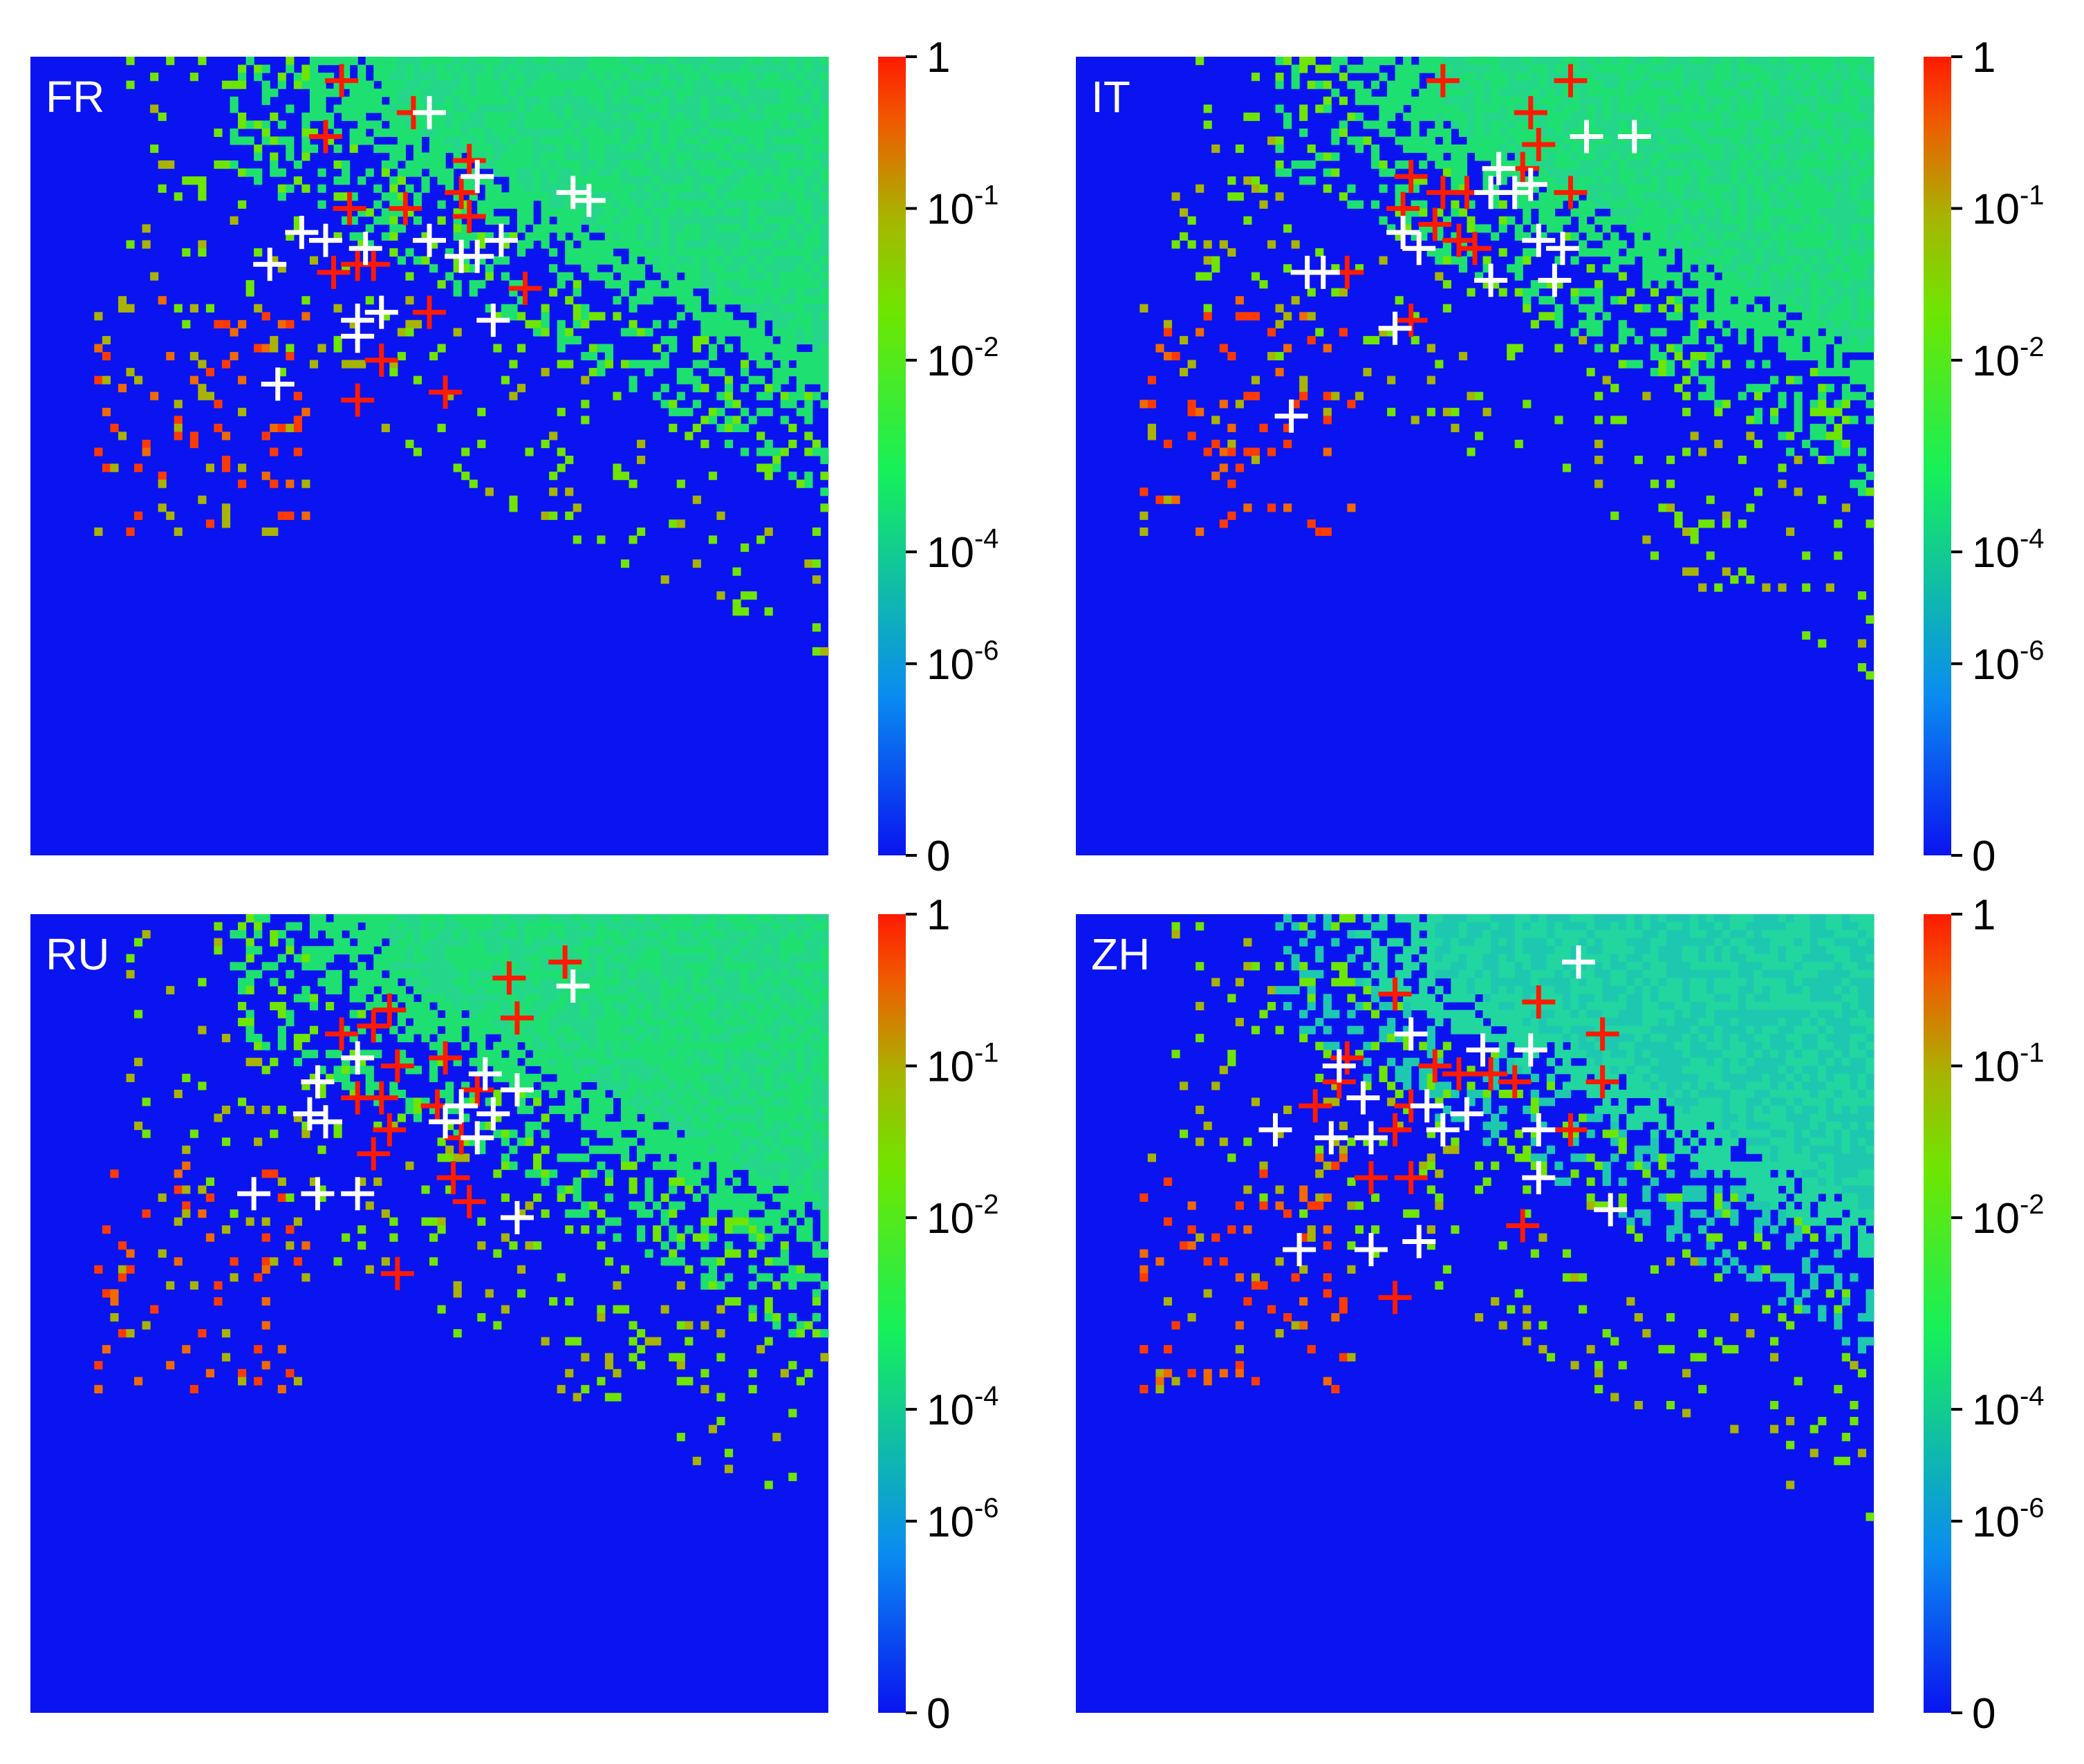  What do you see at coordinates (963, 662) in the screenshot?
I see `colorbar-tick-label: 10-6` at bounding box center [963, 662].